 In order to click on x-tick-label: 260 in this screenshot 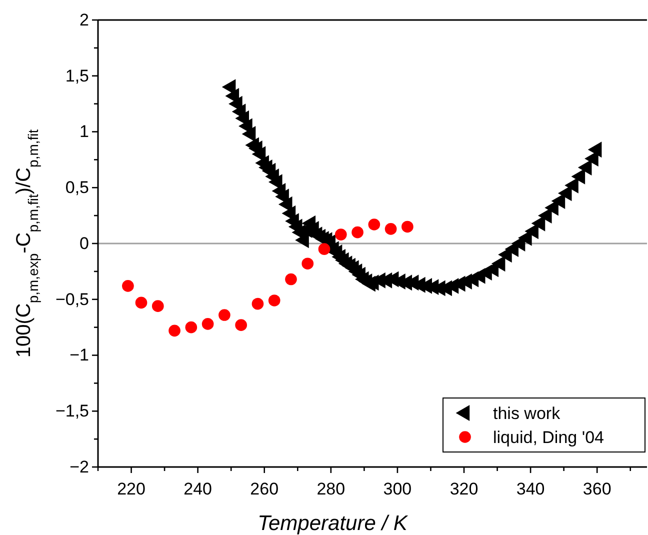, I will do `click(264, 489)`.